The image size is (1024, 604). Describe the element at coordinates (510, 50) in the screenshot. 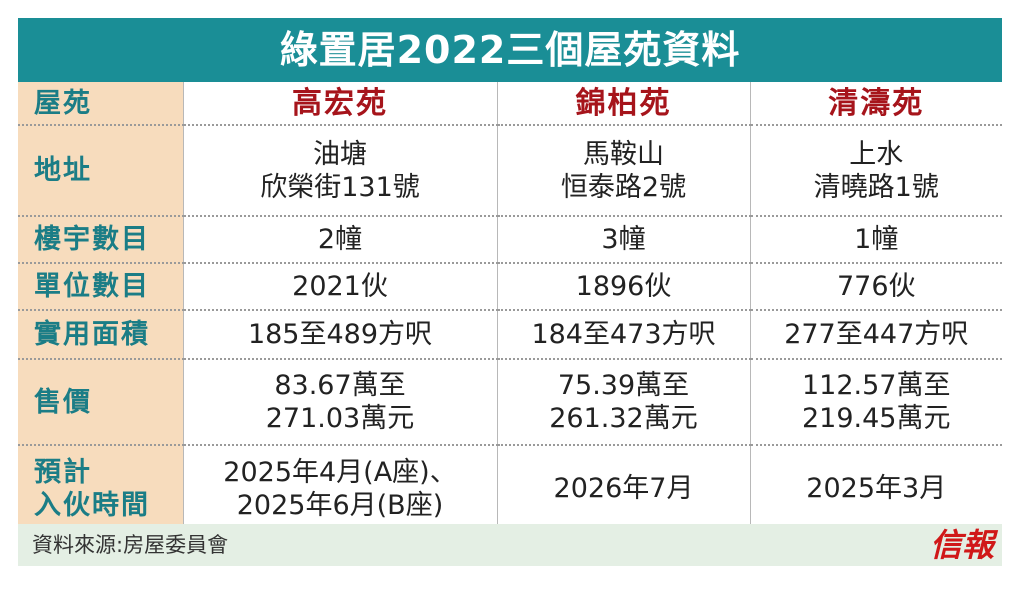

I see `page-title: 綠置居2022三個屋苑資料` at that location.